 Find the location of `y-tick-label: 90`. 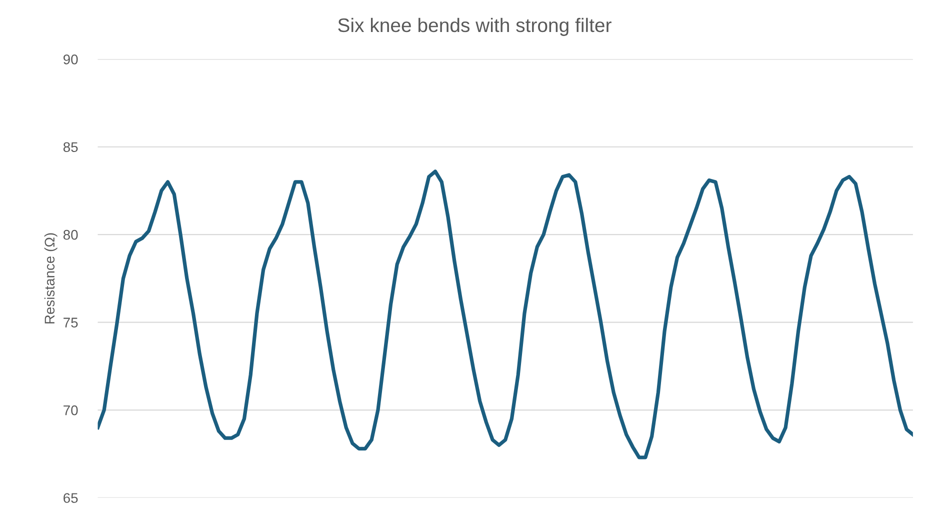

y-tick-label: 90 is located at coordinates (71, 59).